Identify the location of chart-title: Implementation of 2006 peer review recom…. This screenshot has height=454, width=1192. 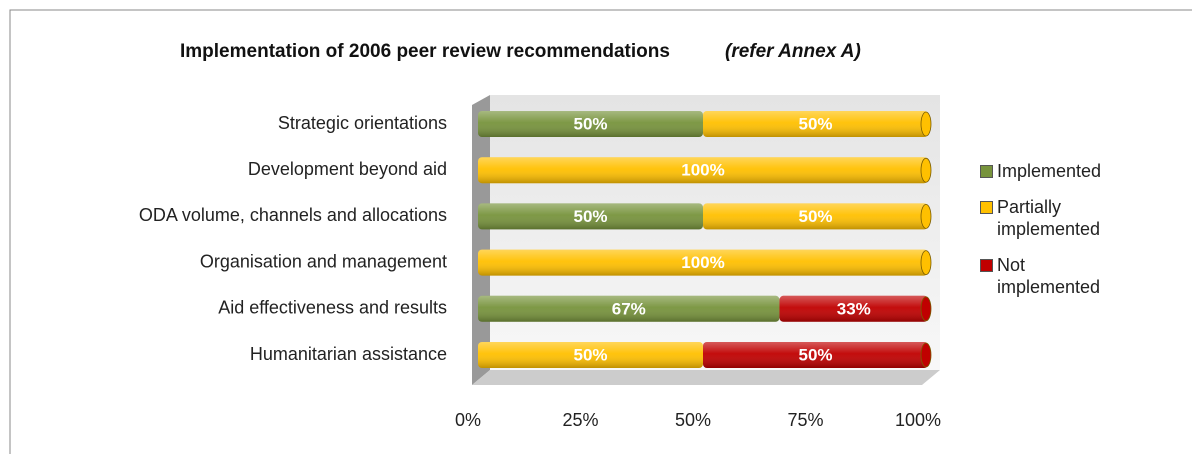
(425, 51).